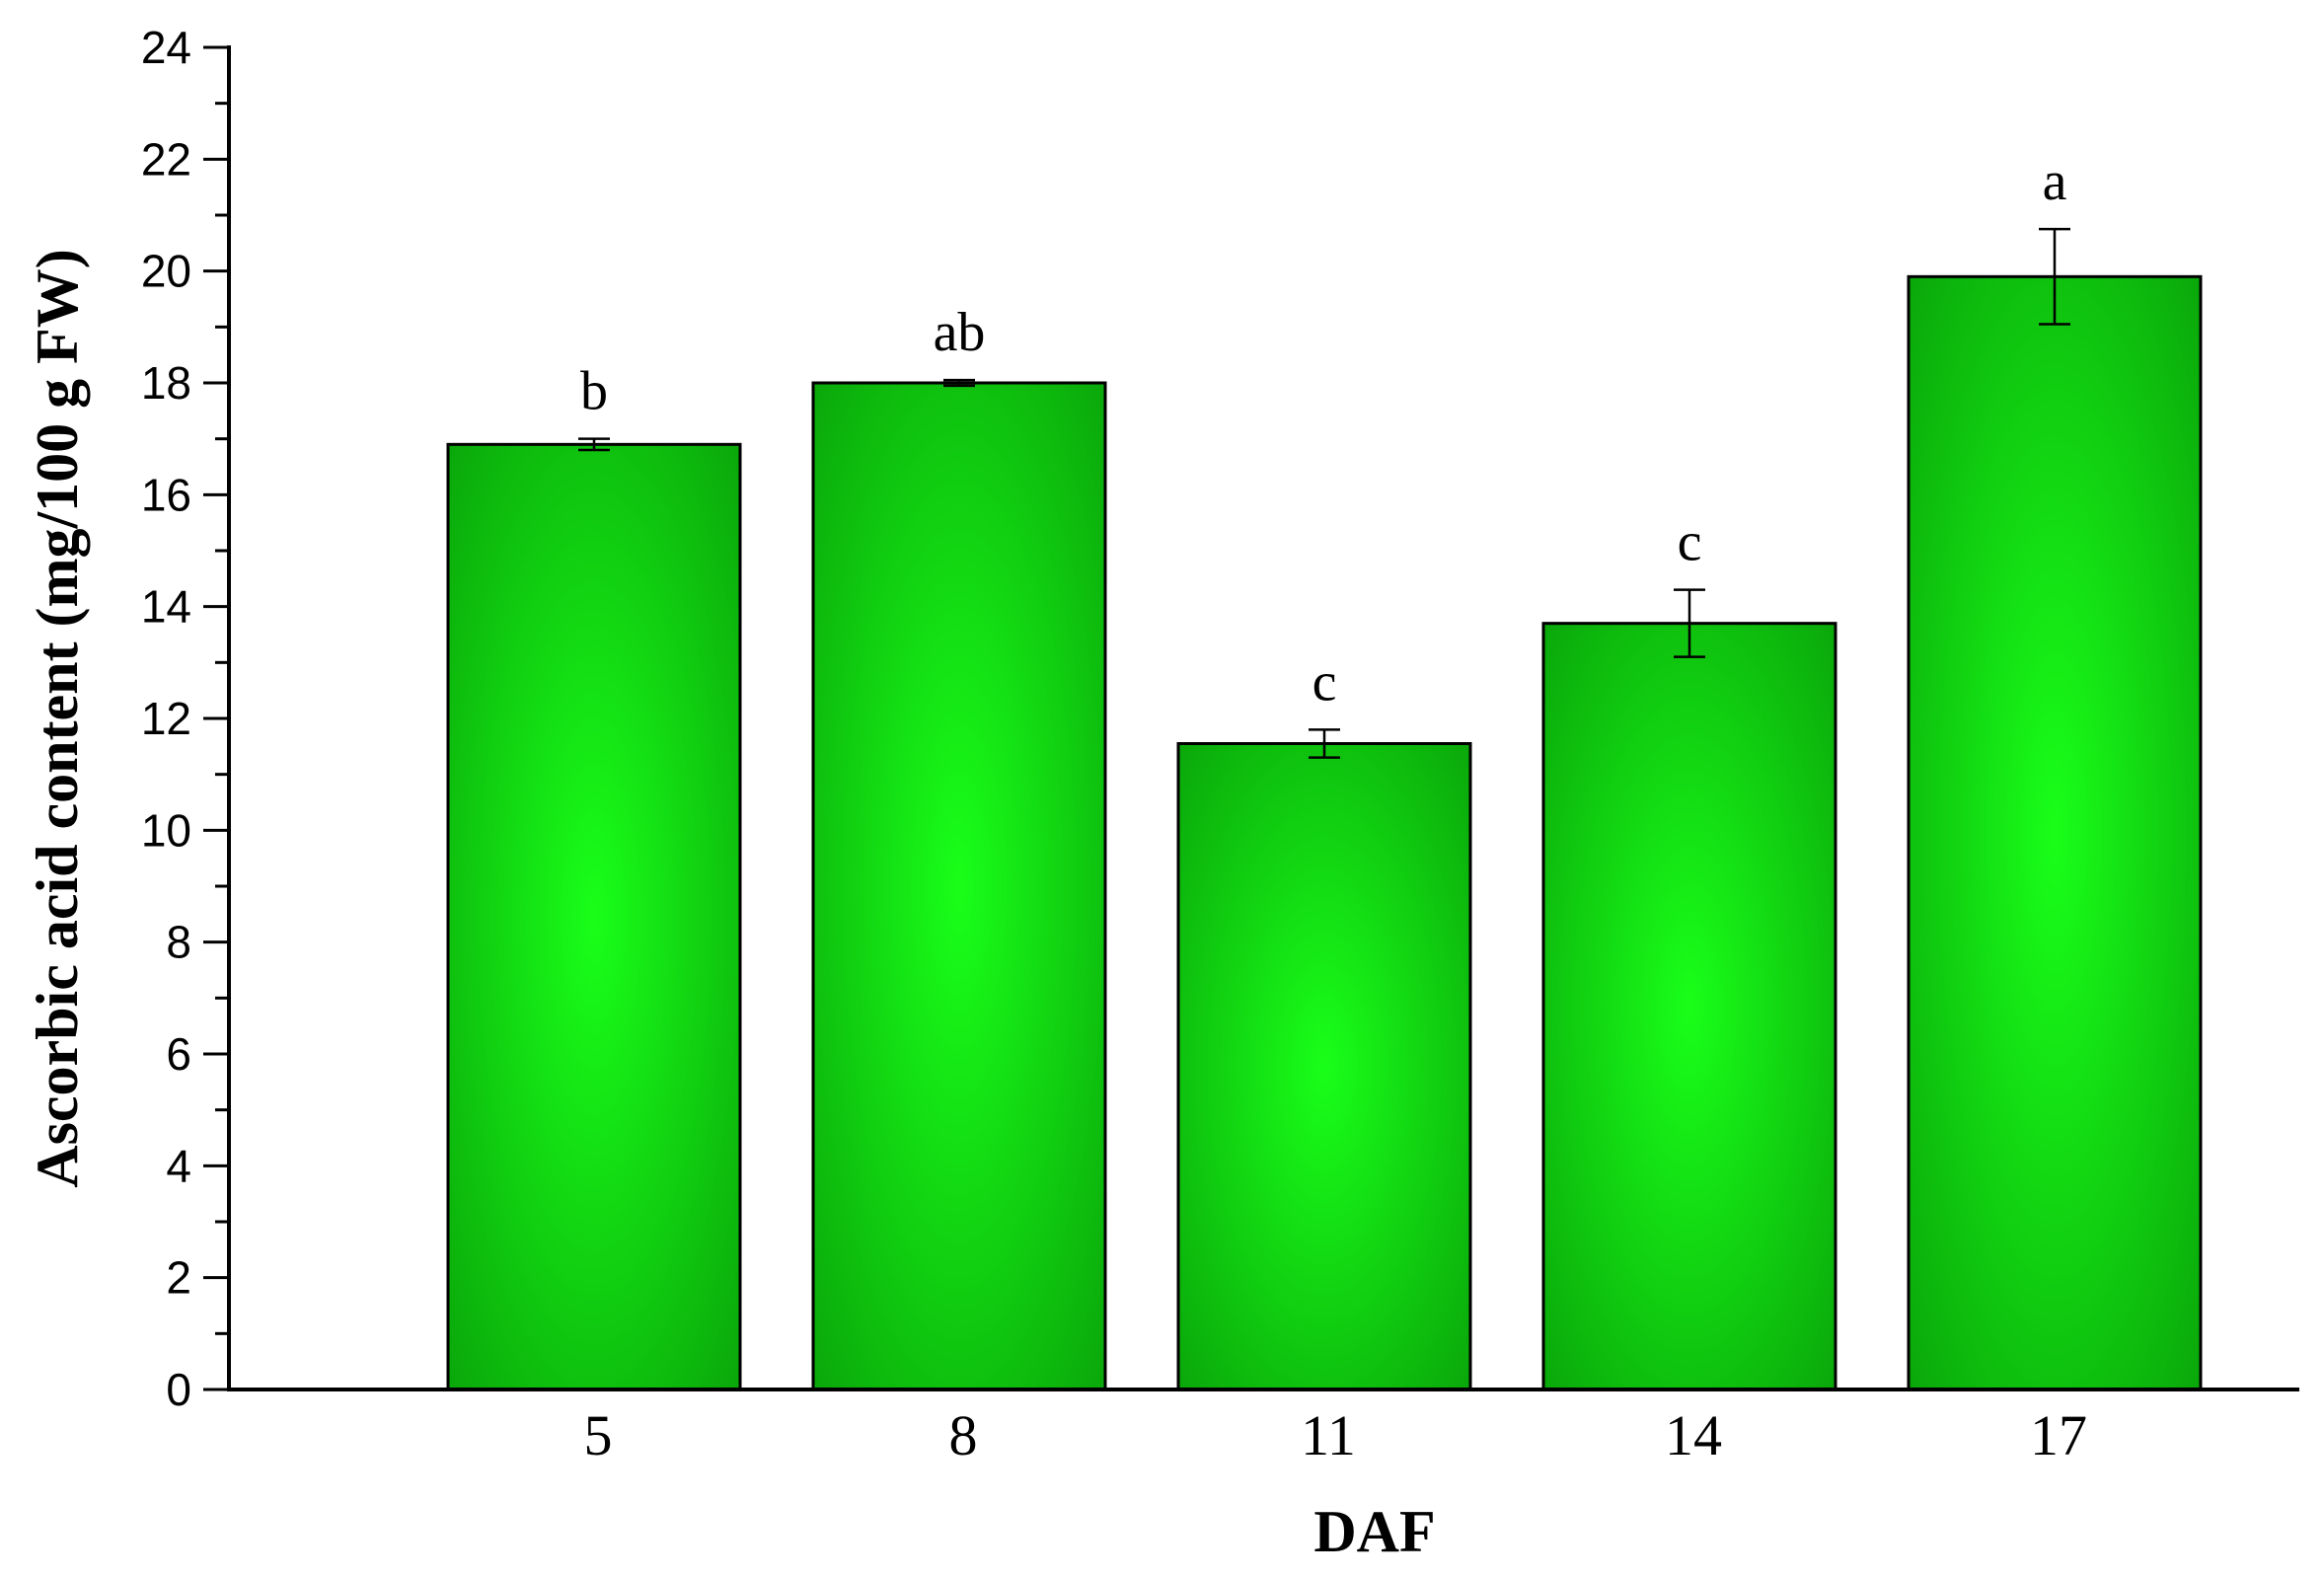  What do you see at coordinates (179, 1278) in the screenshot?
I see `y-tick-label-2: 2` at bounding box center [179, 1278].